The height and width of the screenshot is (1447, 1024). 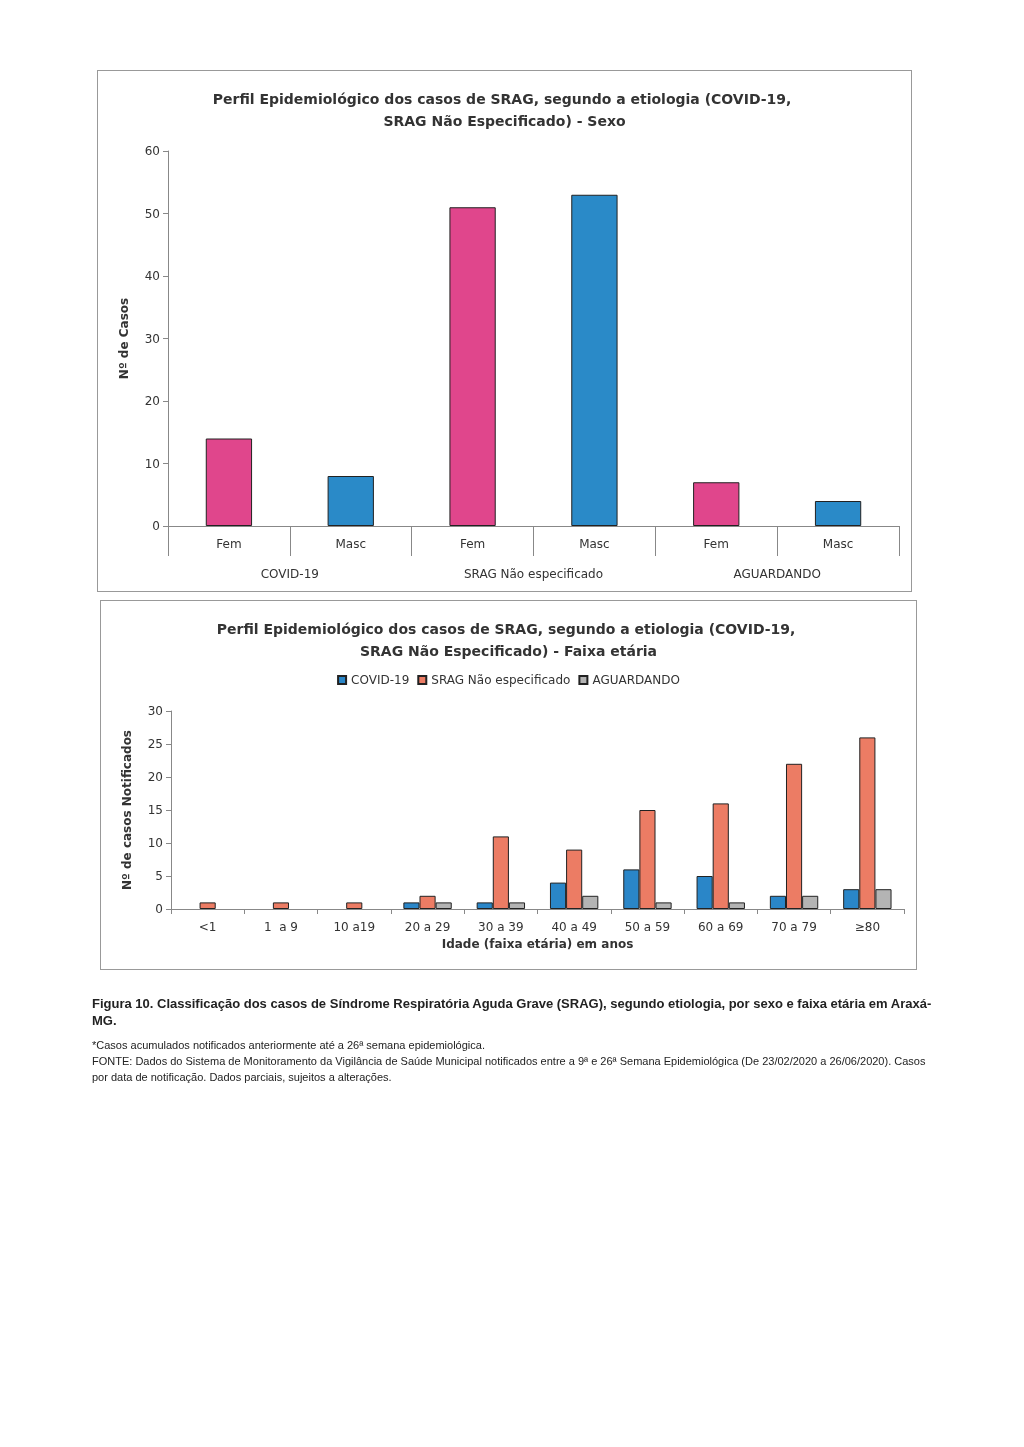 I want to click on legend-label: AGUARDANDO, so click(x=636, y=680).